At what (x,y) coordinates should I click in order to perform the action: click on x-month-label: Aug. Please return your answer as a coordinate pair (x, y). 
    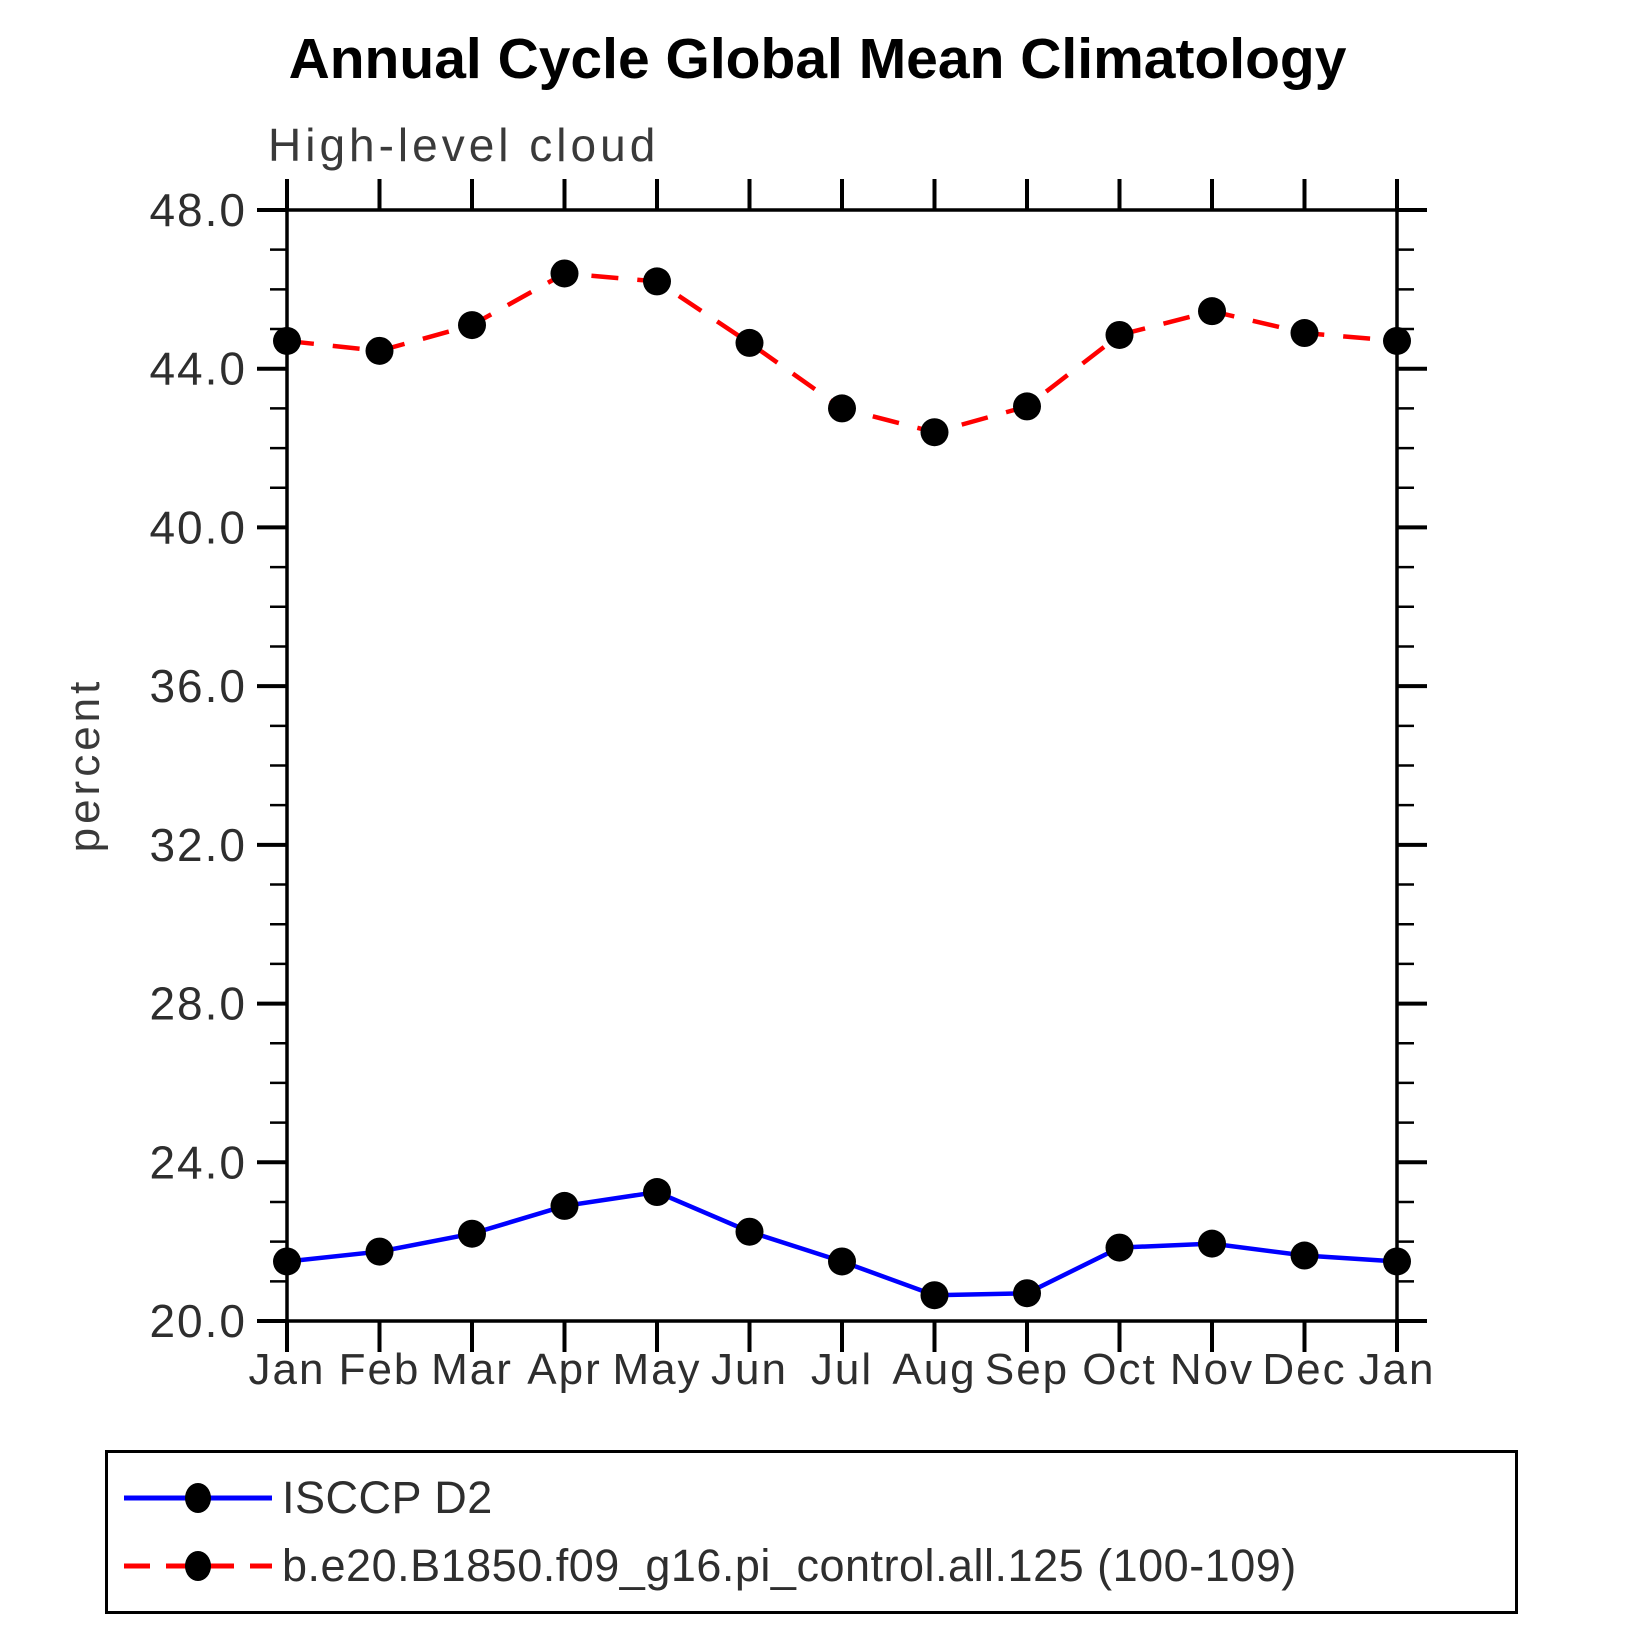
    Looking at the image, I should click on (934, 1369).